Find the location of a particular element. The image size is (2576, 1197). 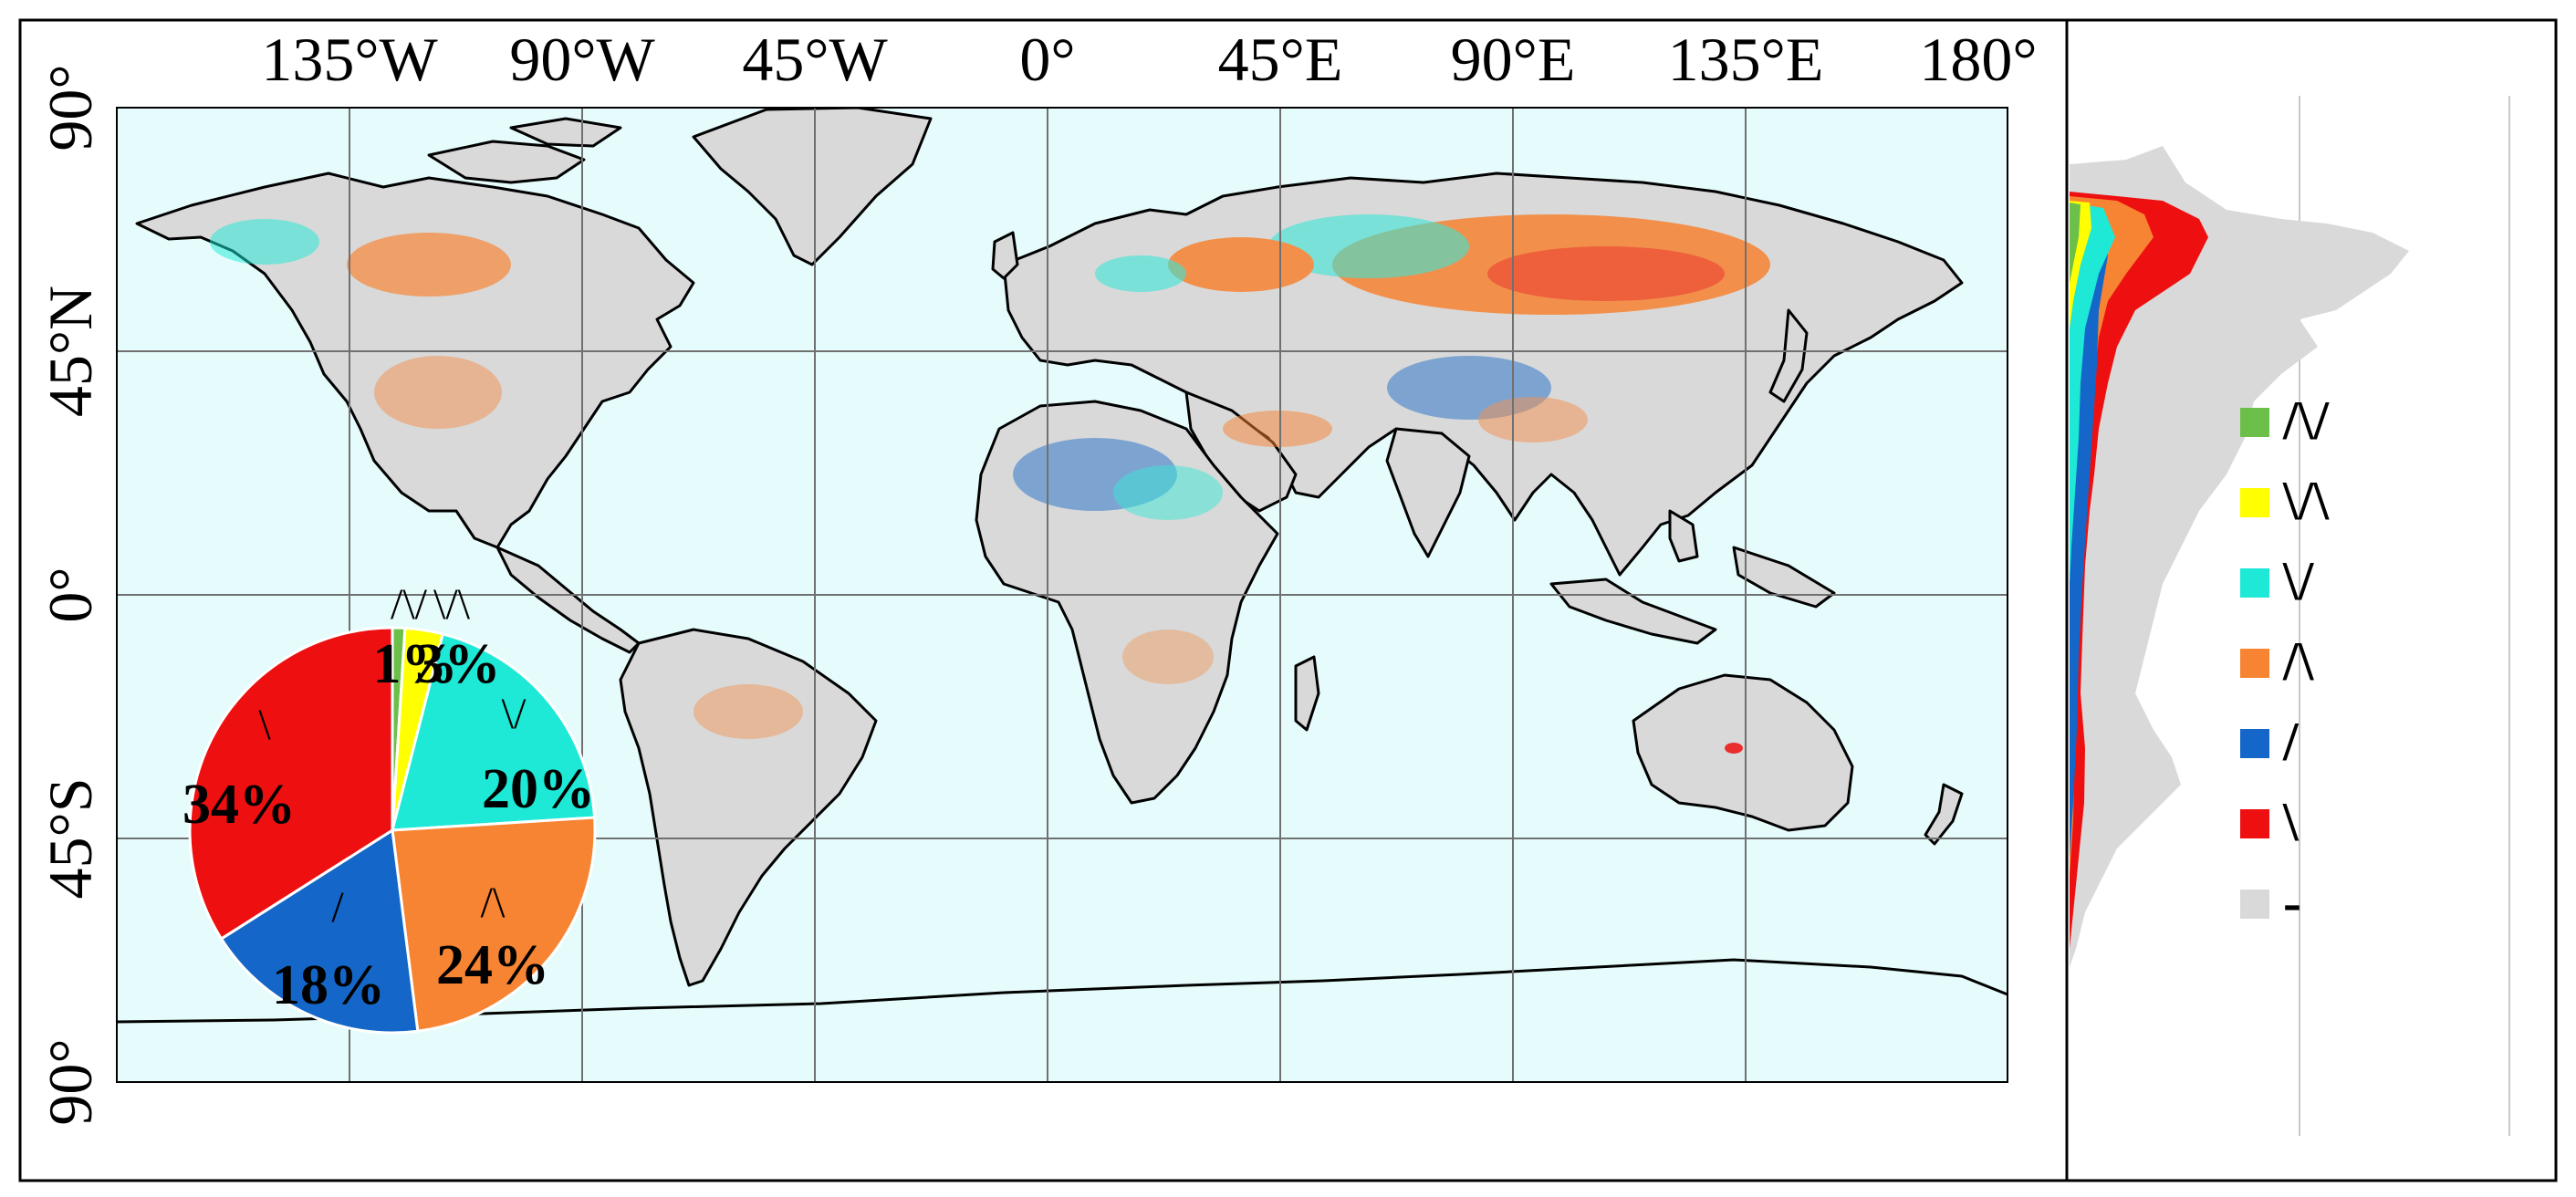

pie-slice-percent: 3% is located at coordinates (458, 664).